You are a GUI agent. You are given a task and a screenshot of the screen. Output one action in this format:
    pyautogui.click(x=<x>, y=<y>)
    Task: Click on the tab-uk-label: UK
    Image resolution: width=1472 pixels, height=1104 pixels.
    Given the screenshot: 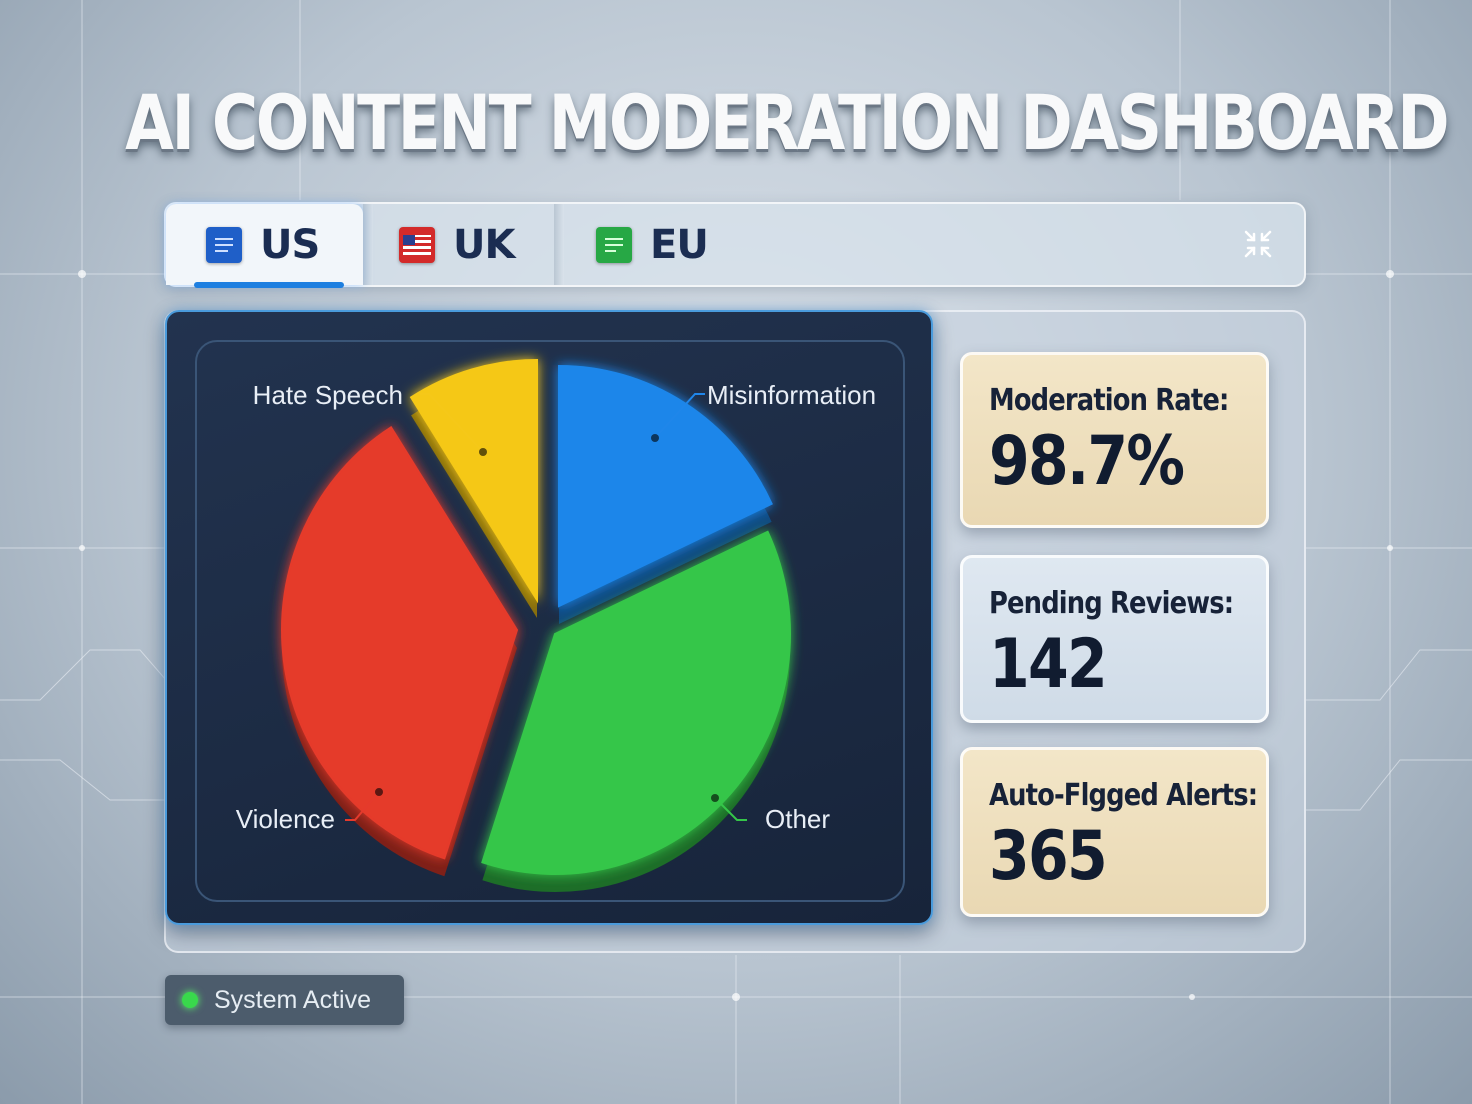 What is the action you would take?
    pyautogui.click(x=484, y=244)
    